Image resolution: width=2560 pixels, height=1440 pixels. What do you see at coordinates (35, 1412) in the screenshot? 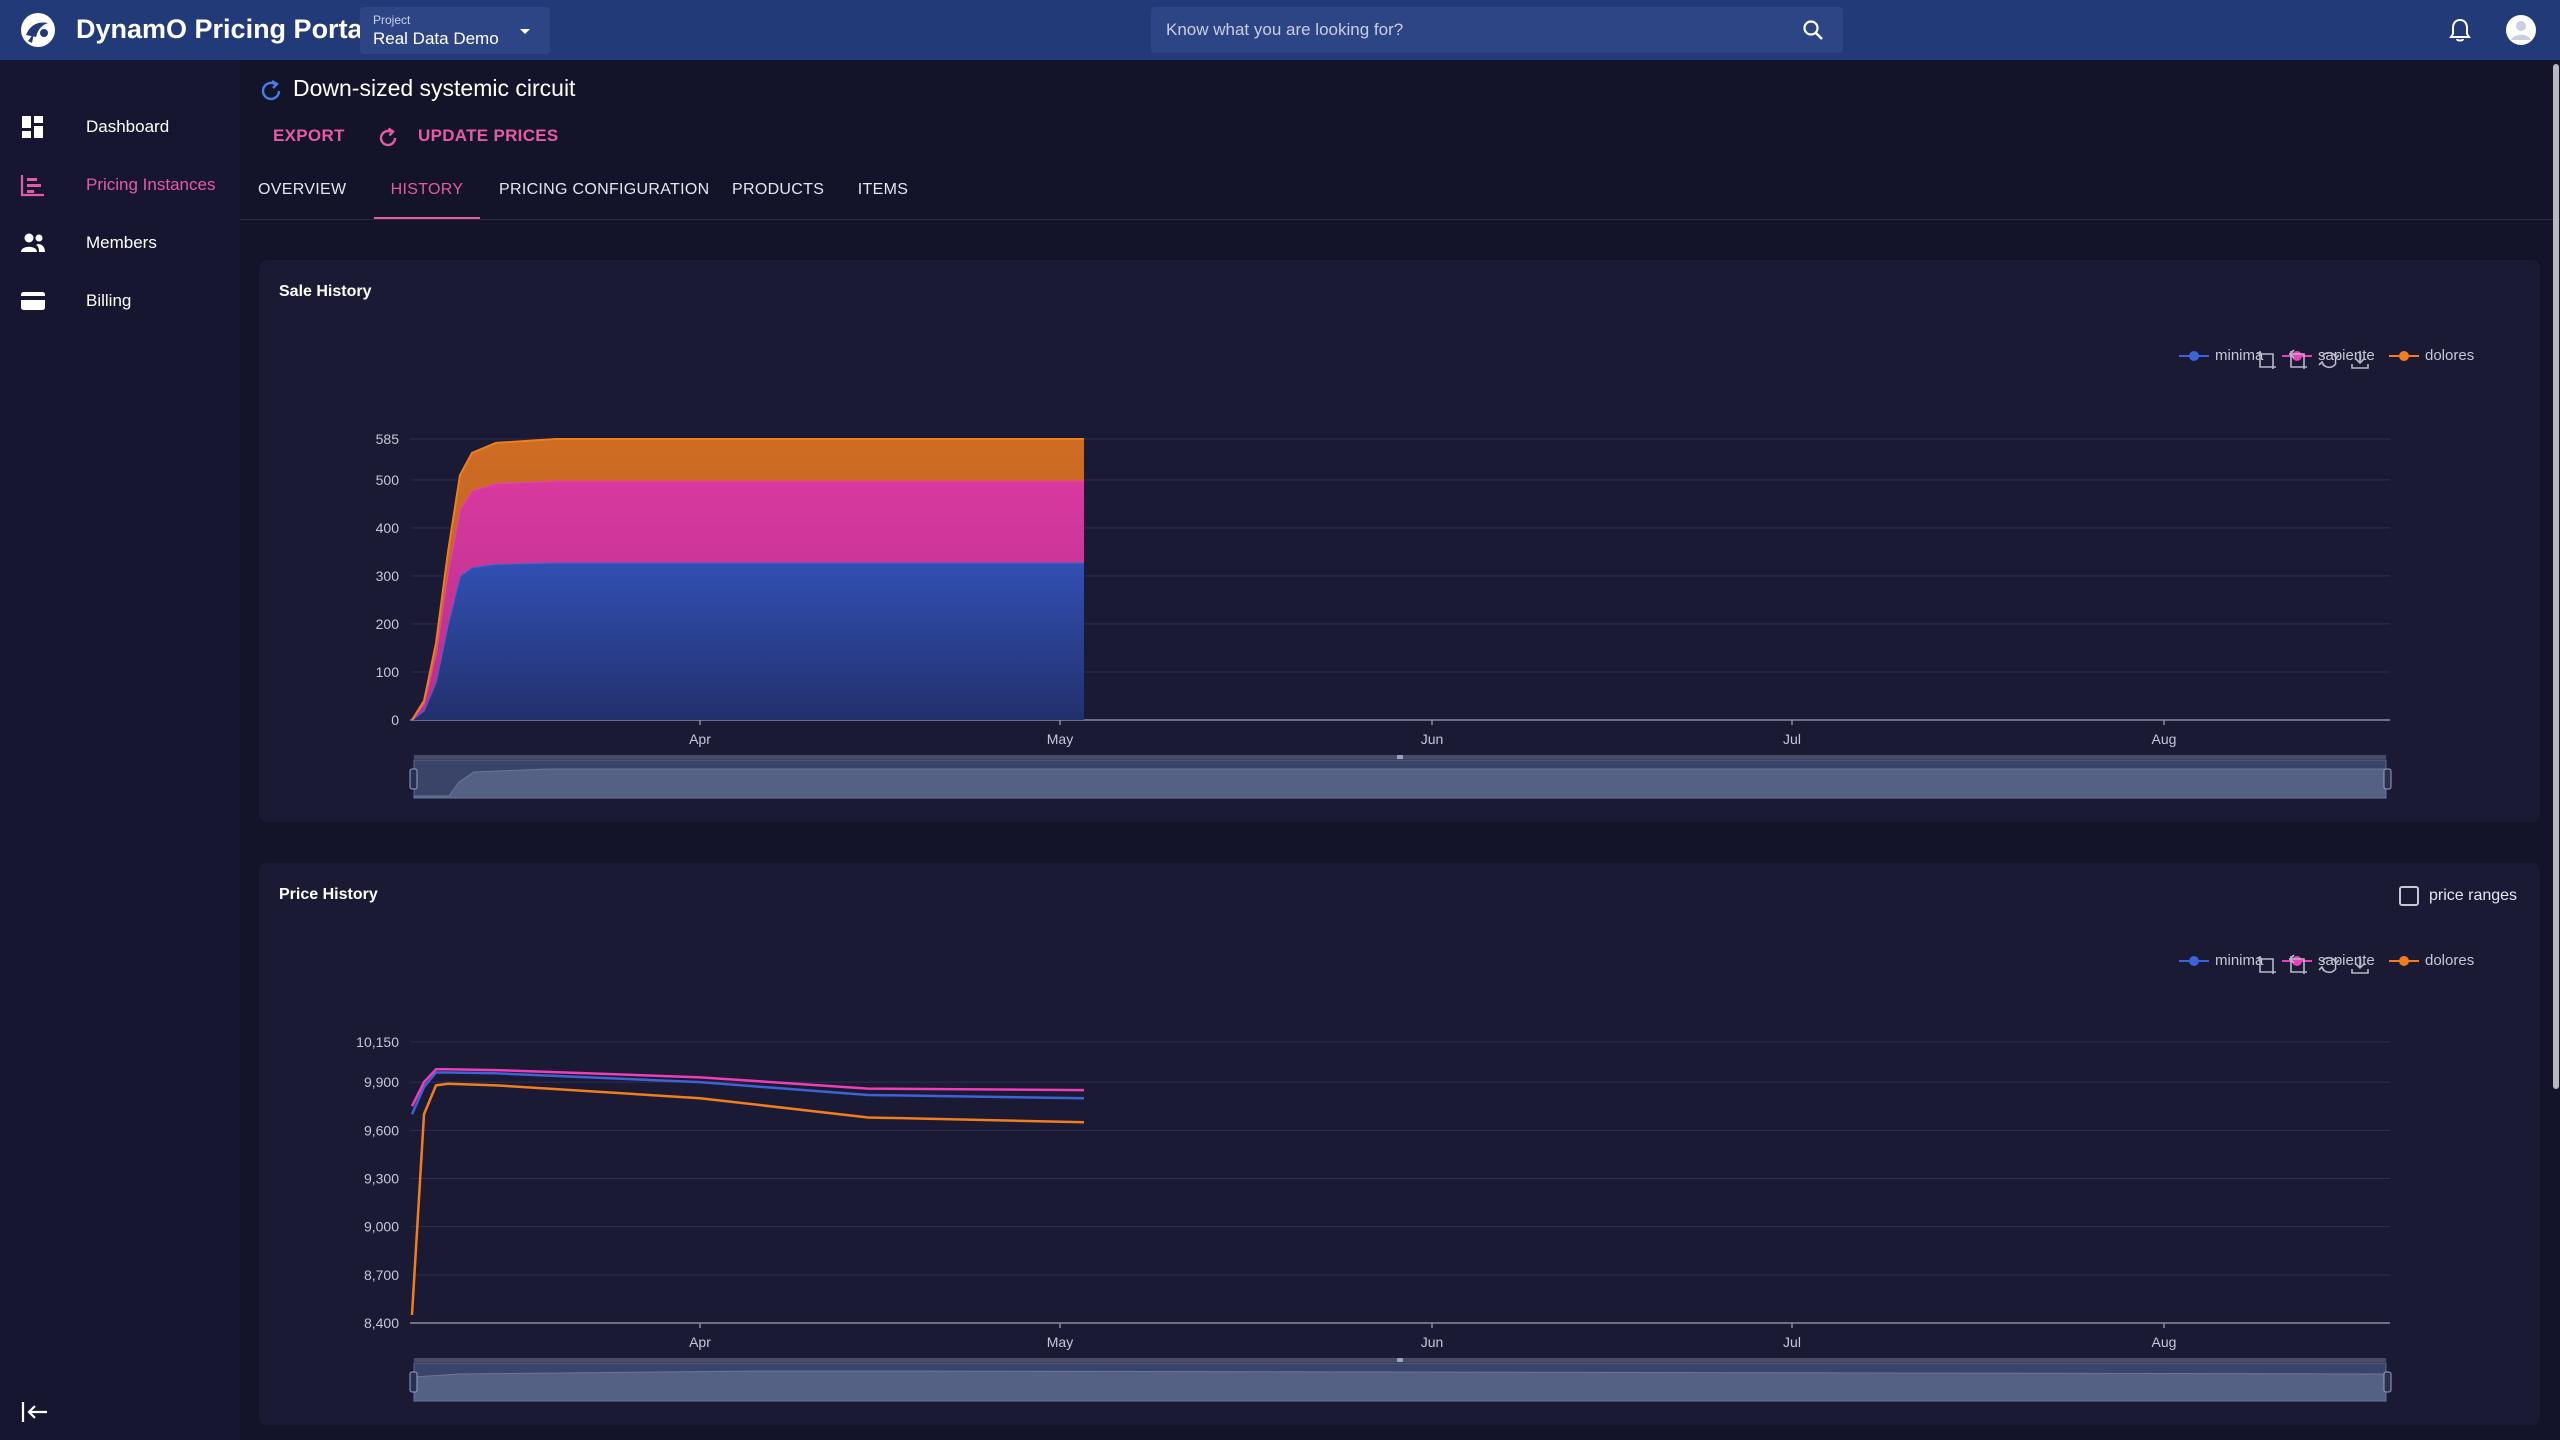
I see `collapse-sidebar-icon` at bounding box center [35, 1412].